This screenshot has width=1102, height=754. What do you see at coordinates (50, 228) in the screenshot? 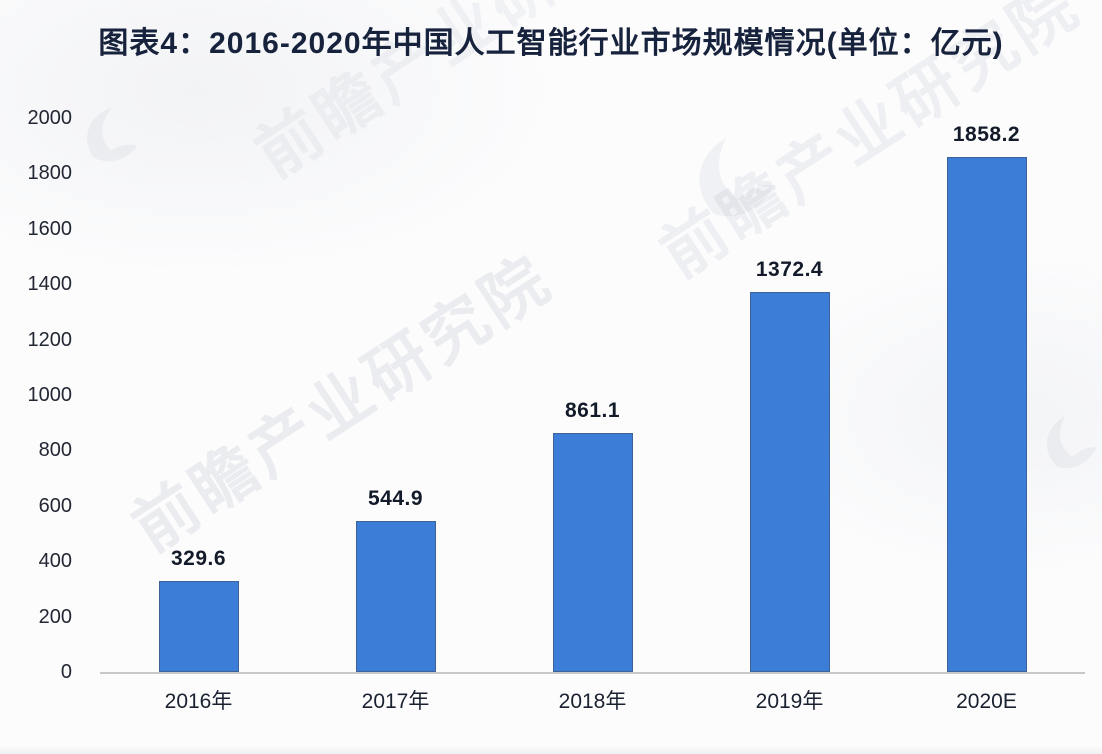
I see `y-axis-tick-label: 1600` at bounding box center [50, 228].